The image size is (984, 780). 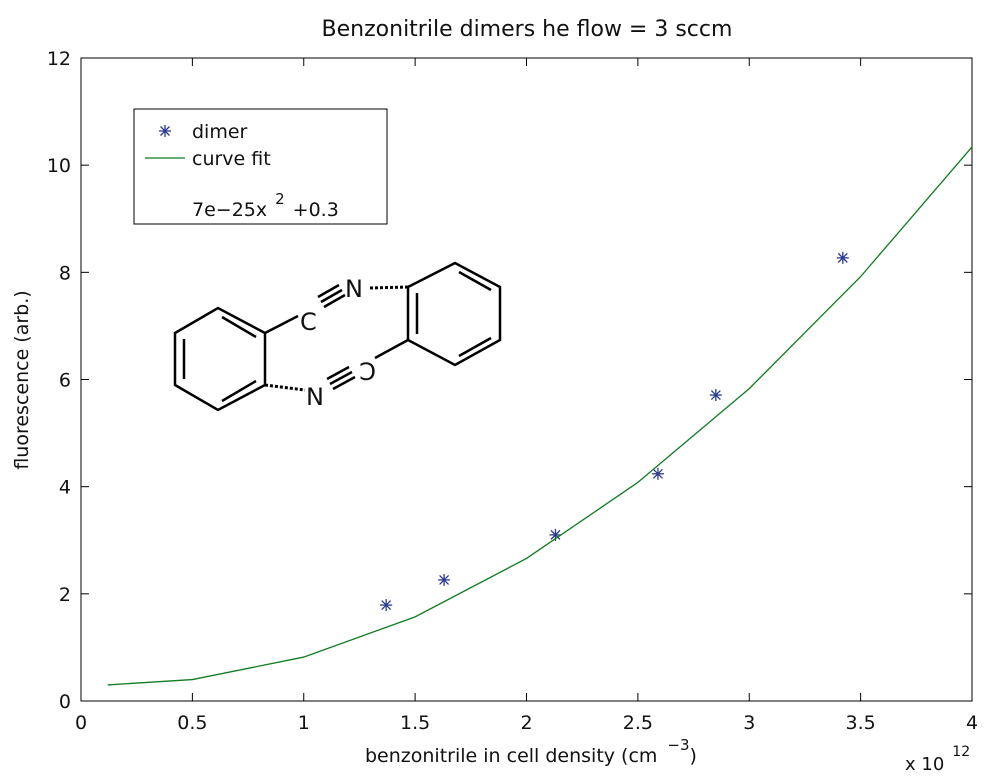 What do you see at coordinates (229, 210) in the screenshot?
I see `formula-base: 7e−25x` at bounding box center [229, 210].